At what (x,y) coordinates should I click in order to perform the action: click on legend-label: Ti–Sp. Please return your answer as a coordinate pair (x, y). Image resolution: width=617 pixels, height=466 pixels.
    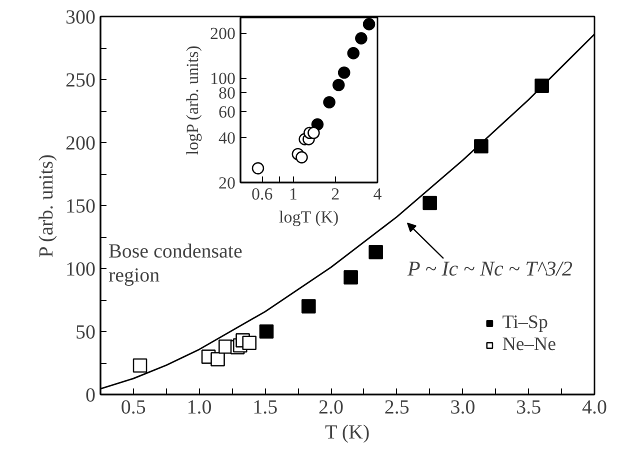
    Looking at the image, I should click on (525, 323).